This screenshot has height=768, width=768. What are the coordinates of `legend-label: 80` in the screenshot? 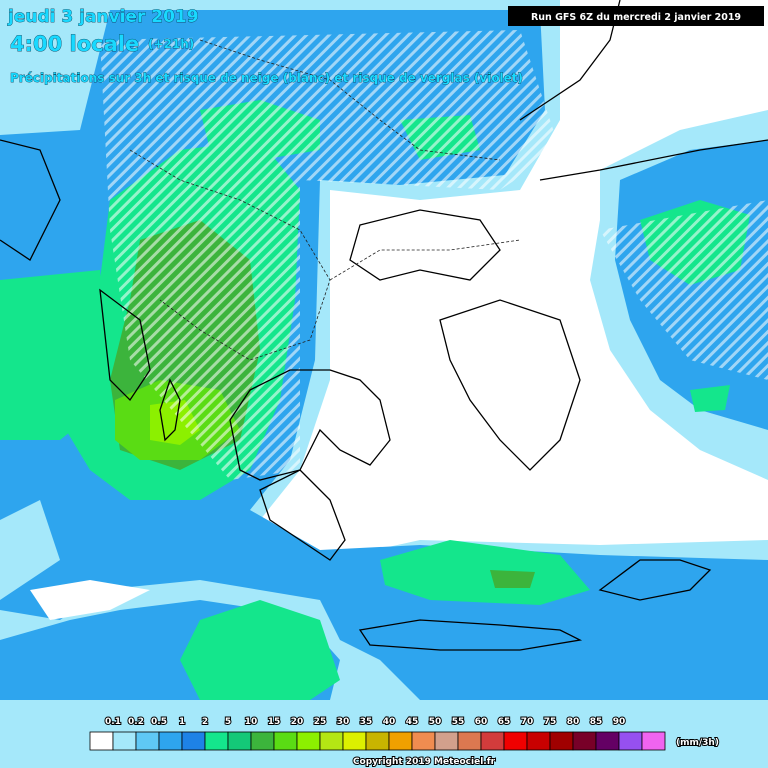 It's located at (573, 722).